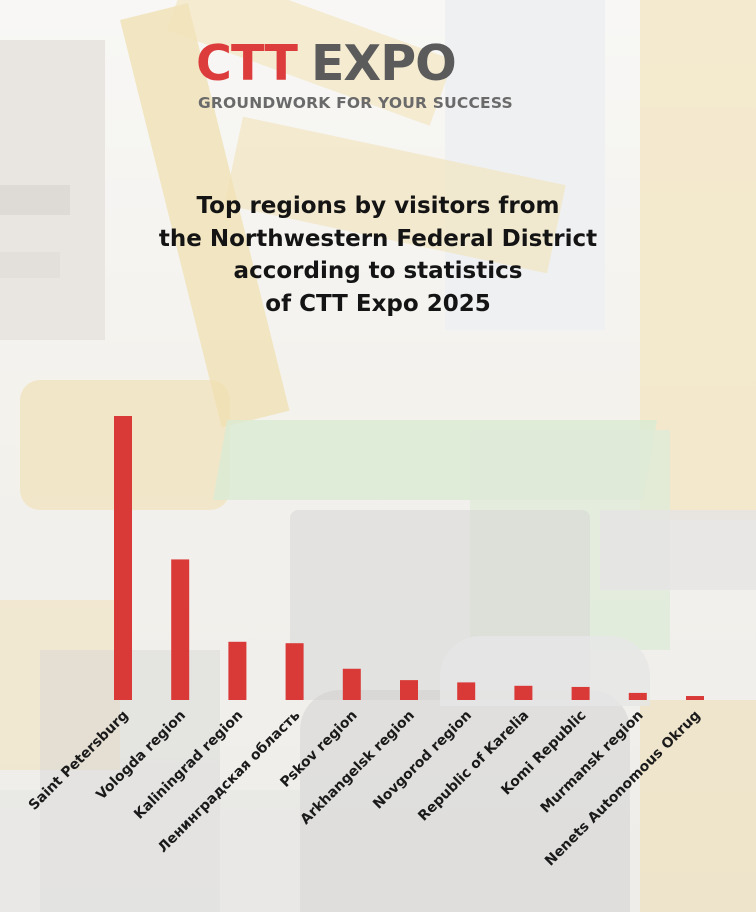 Image resolution: width=756 pixels, height=912 pixels. I want to click on chart-title-line-4: of CTT Expo 2025, so click(378, 303).